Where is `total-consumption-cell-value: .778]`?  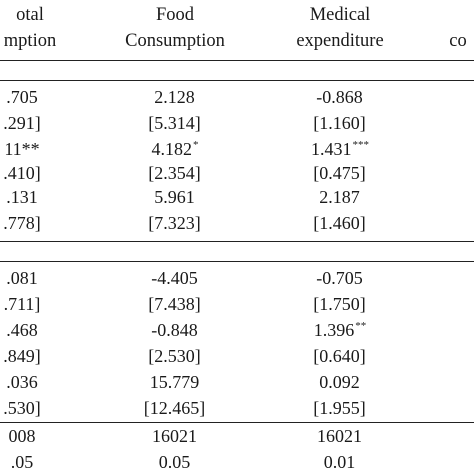
total-consumption-cell-value: .778] is located at coordinates (22, 223).